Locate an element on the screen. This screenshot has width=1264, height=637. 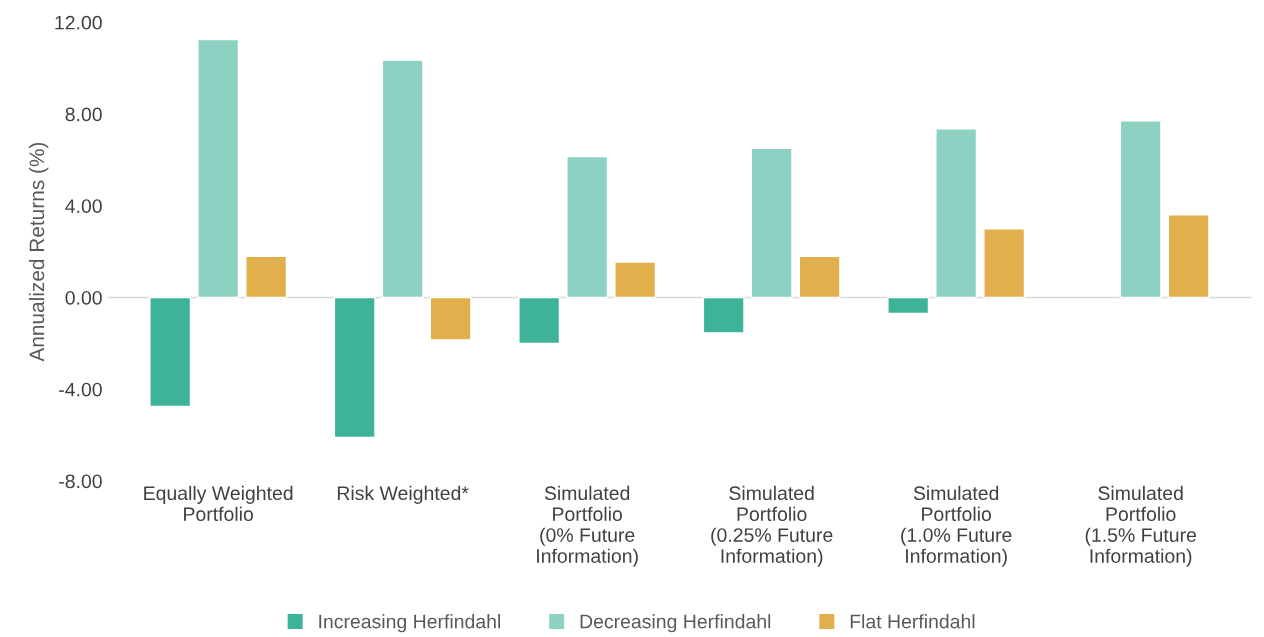
y-tick-label: 8.00 is located at coordinates (83, 114).